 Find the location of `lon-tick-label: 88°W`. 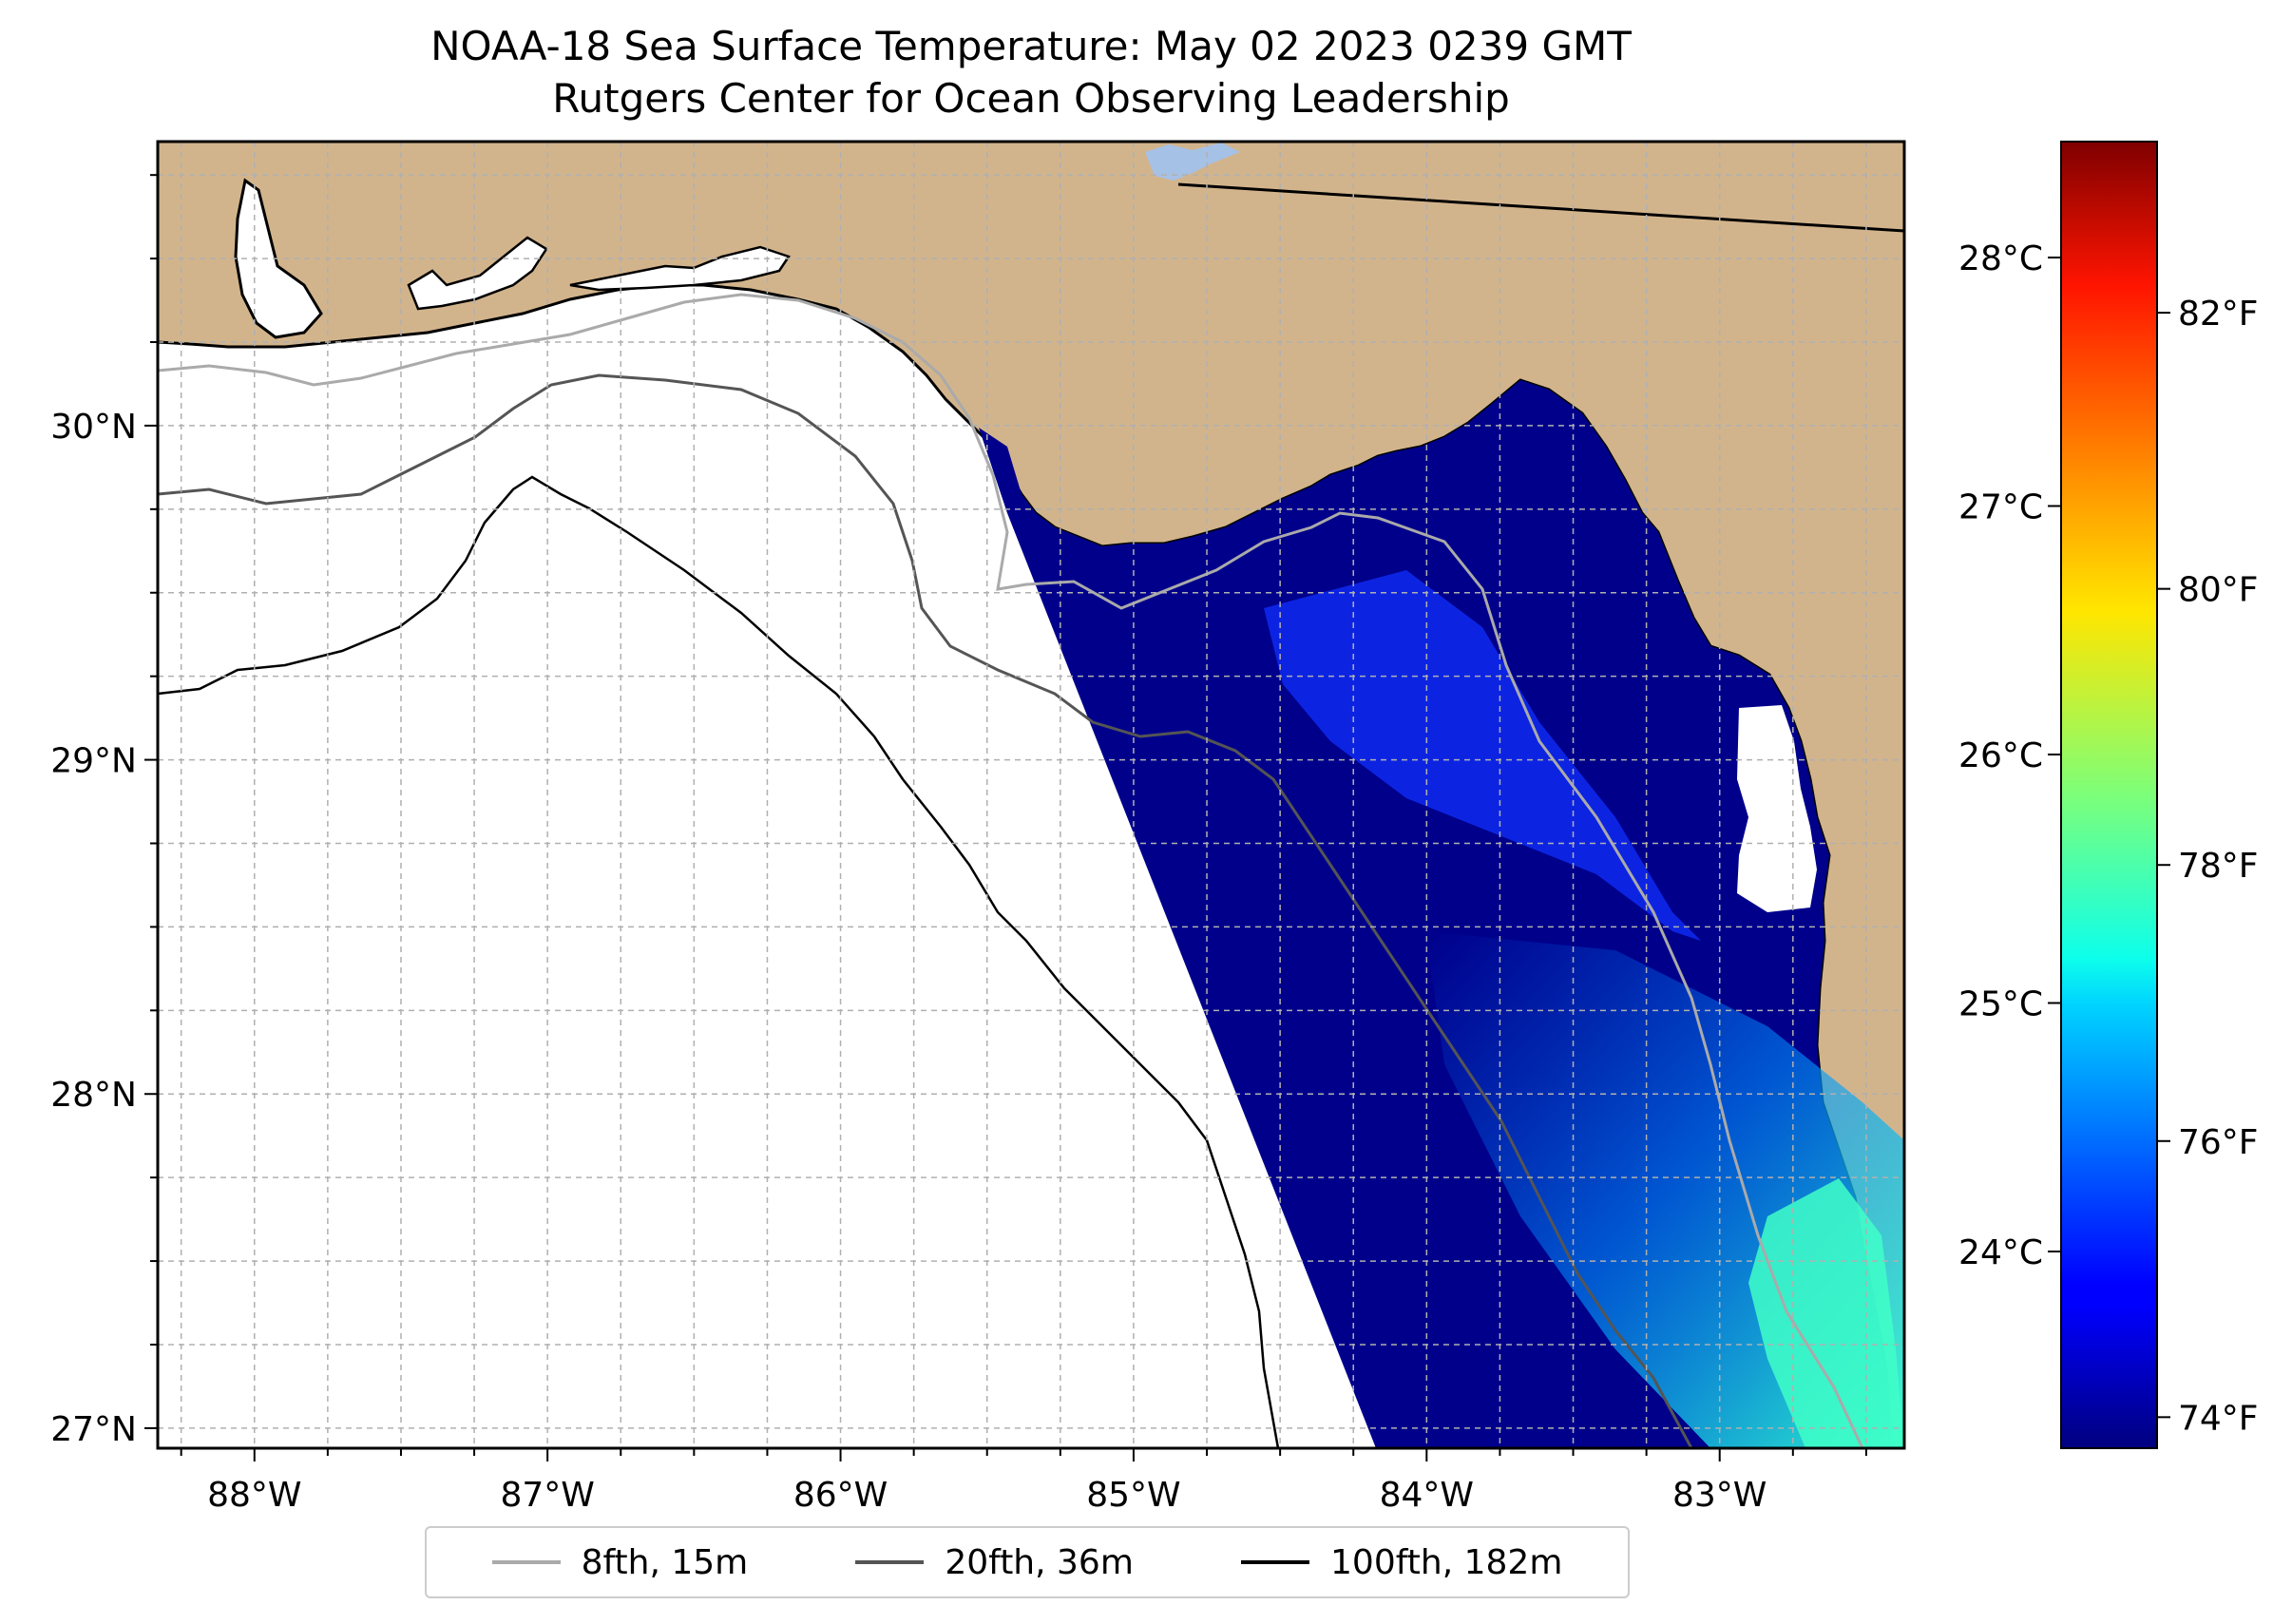

lon-tick-label: 88°W is located at coordinates (254, 1495).